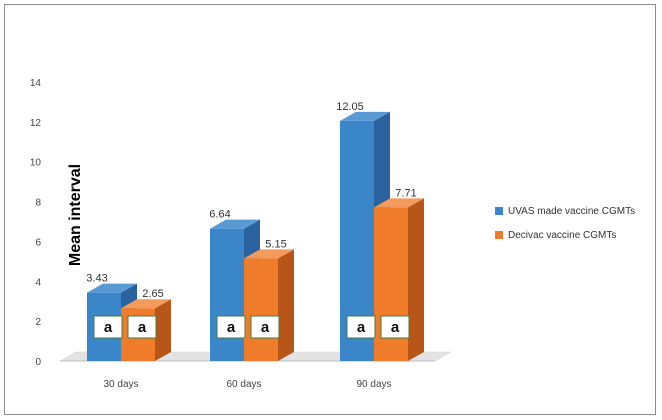  What do you see at coordinates (562, 235) in the screenshot?
I see `legend-label: Decivac vaccine CGMTs` at bounding box center [562, 235].